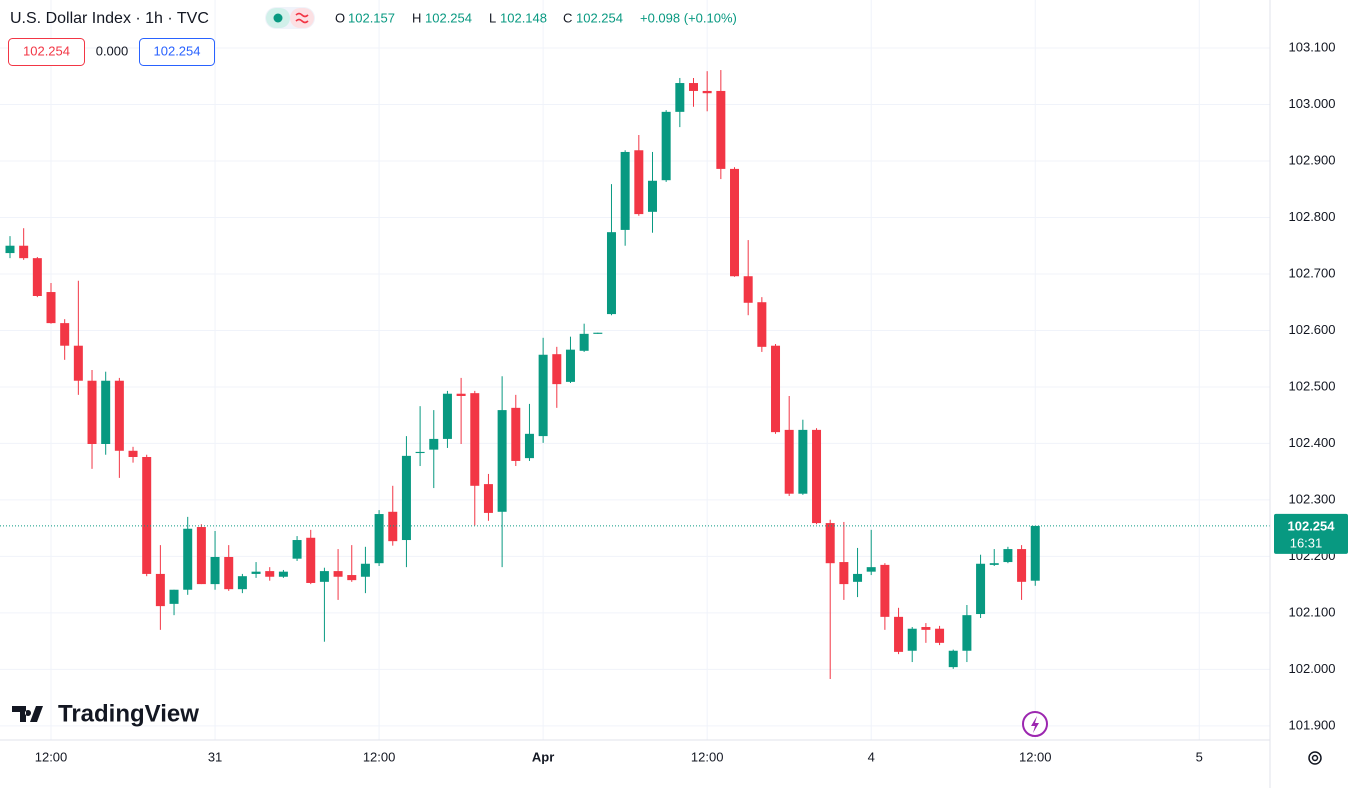 This screenshot has height=788, width=1353. What do you see at coordinates (1312, 46) in the screenshot?
I see `y-tick-label: 103.100` at bounding box center [1312, 46].